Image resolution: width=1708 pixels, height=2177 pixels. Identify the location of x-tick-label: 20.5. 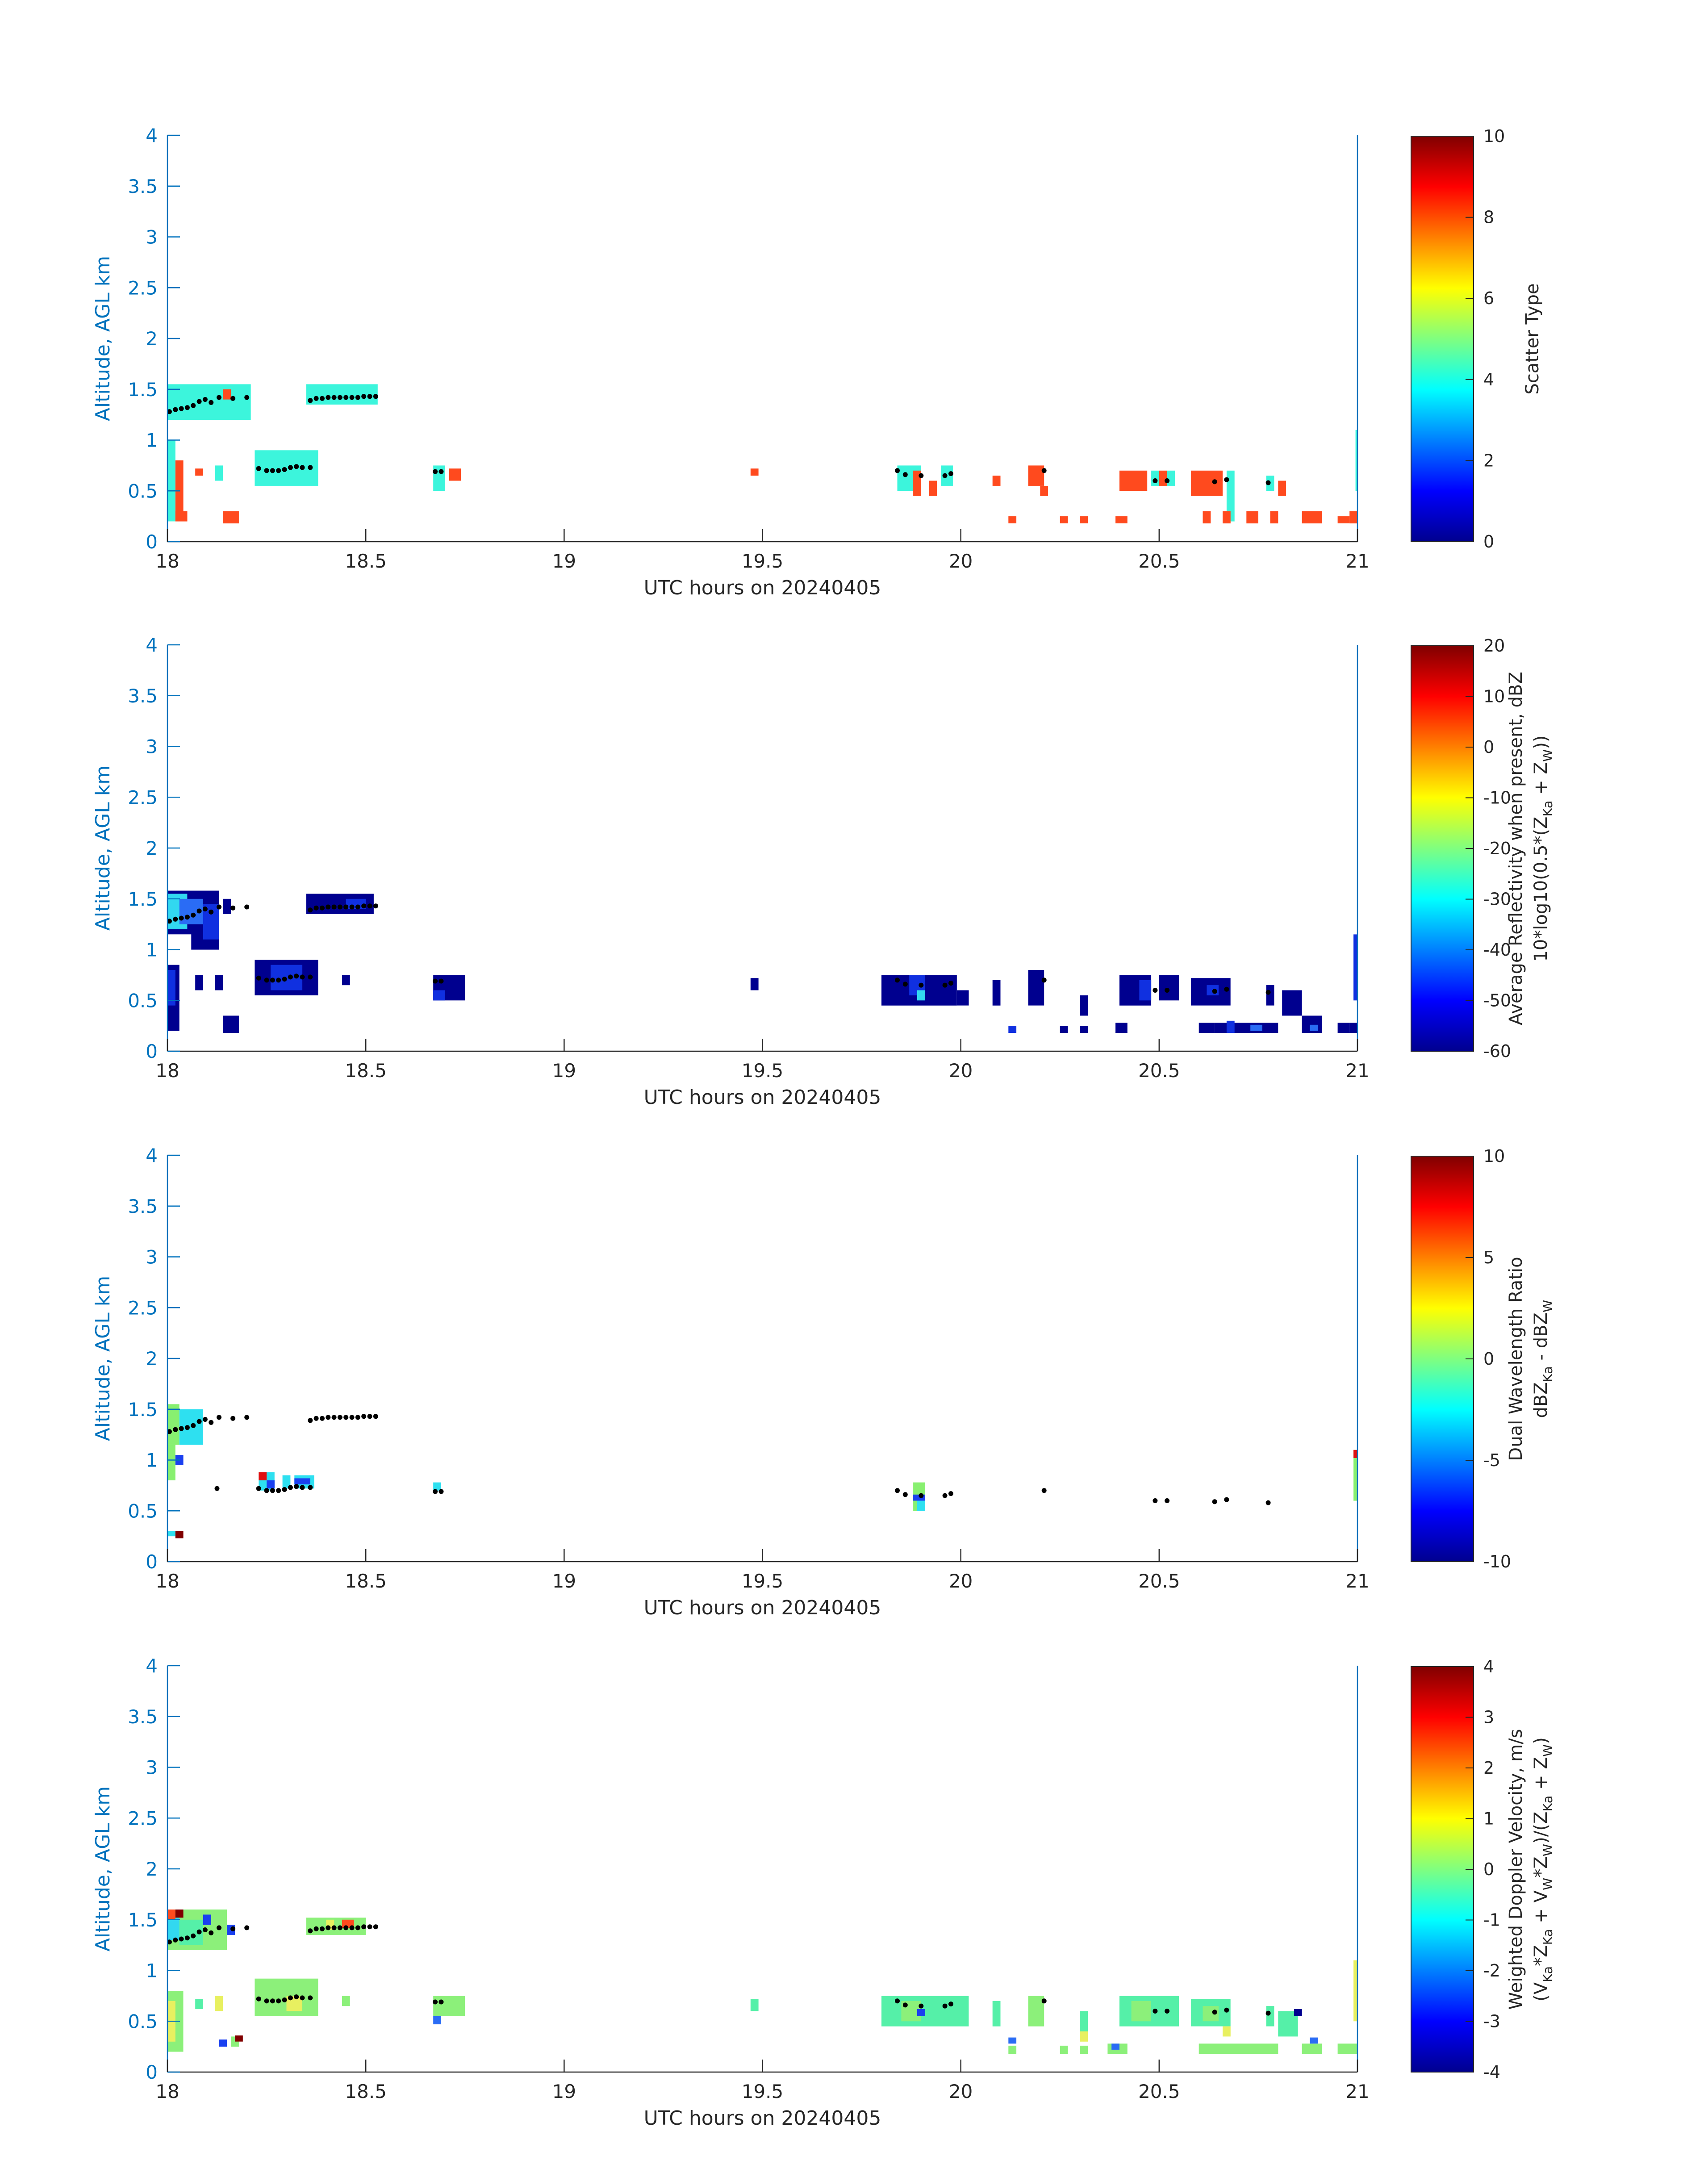
(1159, 2091).